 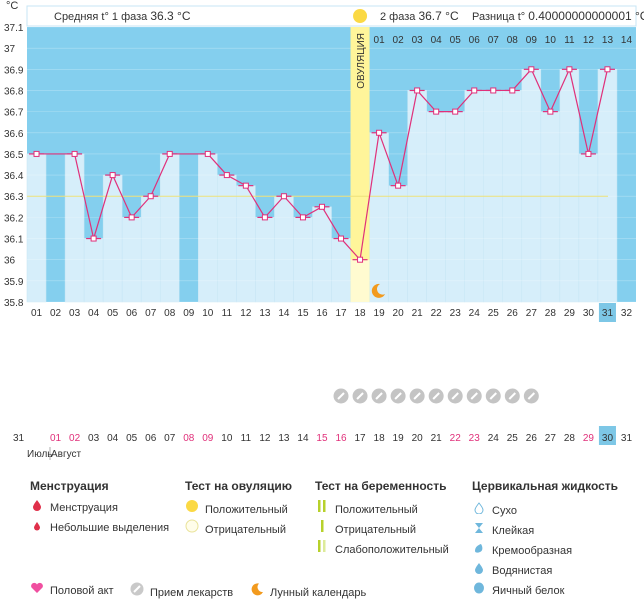 What do you see at coordinates (532, 551) in the screenshot?
I see `legend-cervical-creamy-label: Кремообразная` at bounding box center [532, 551].